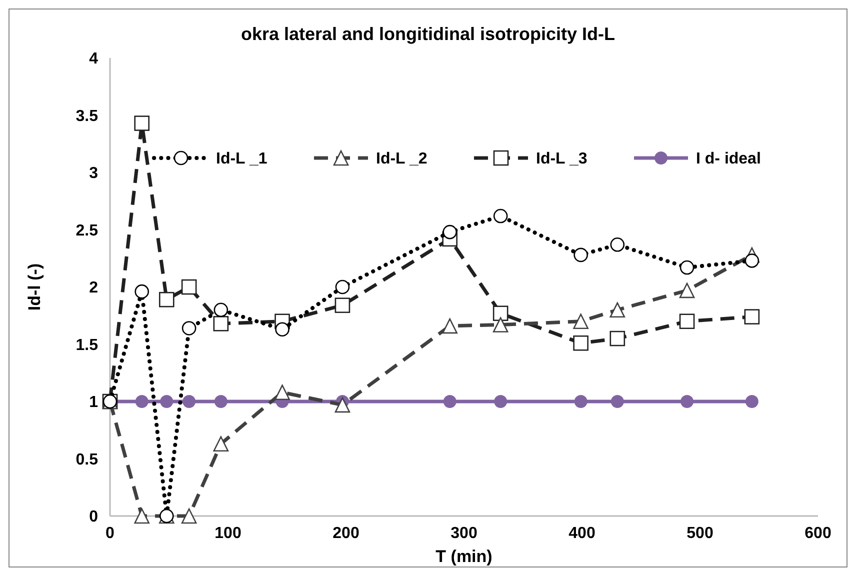  What do you see at coordinates (228, 533) in the screenshot?
I see `x-tick-label: 100` at bounding box center [228, 533].